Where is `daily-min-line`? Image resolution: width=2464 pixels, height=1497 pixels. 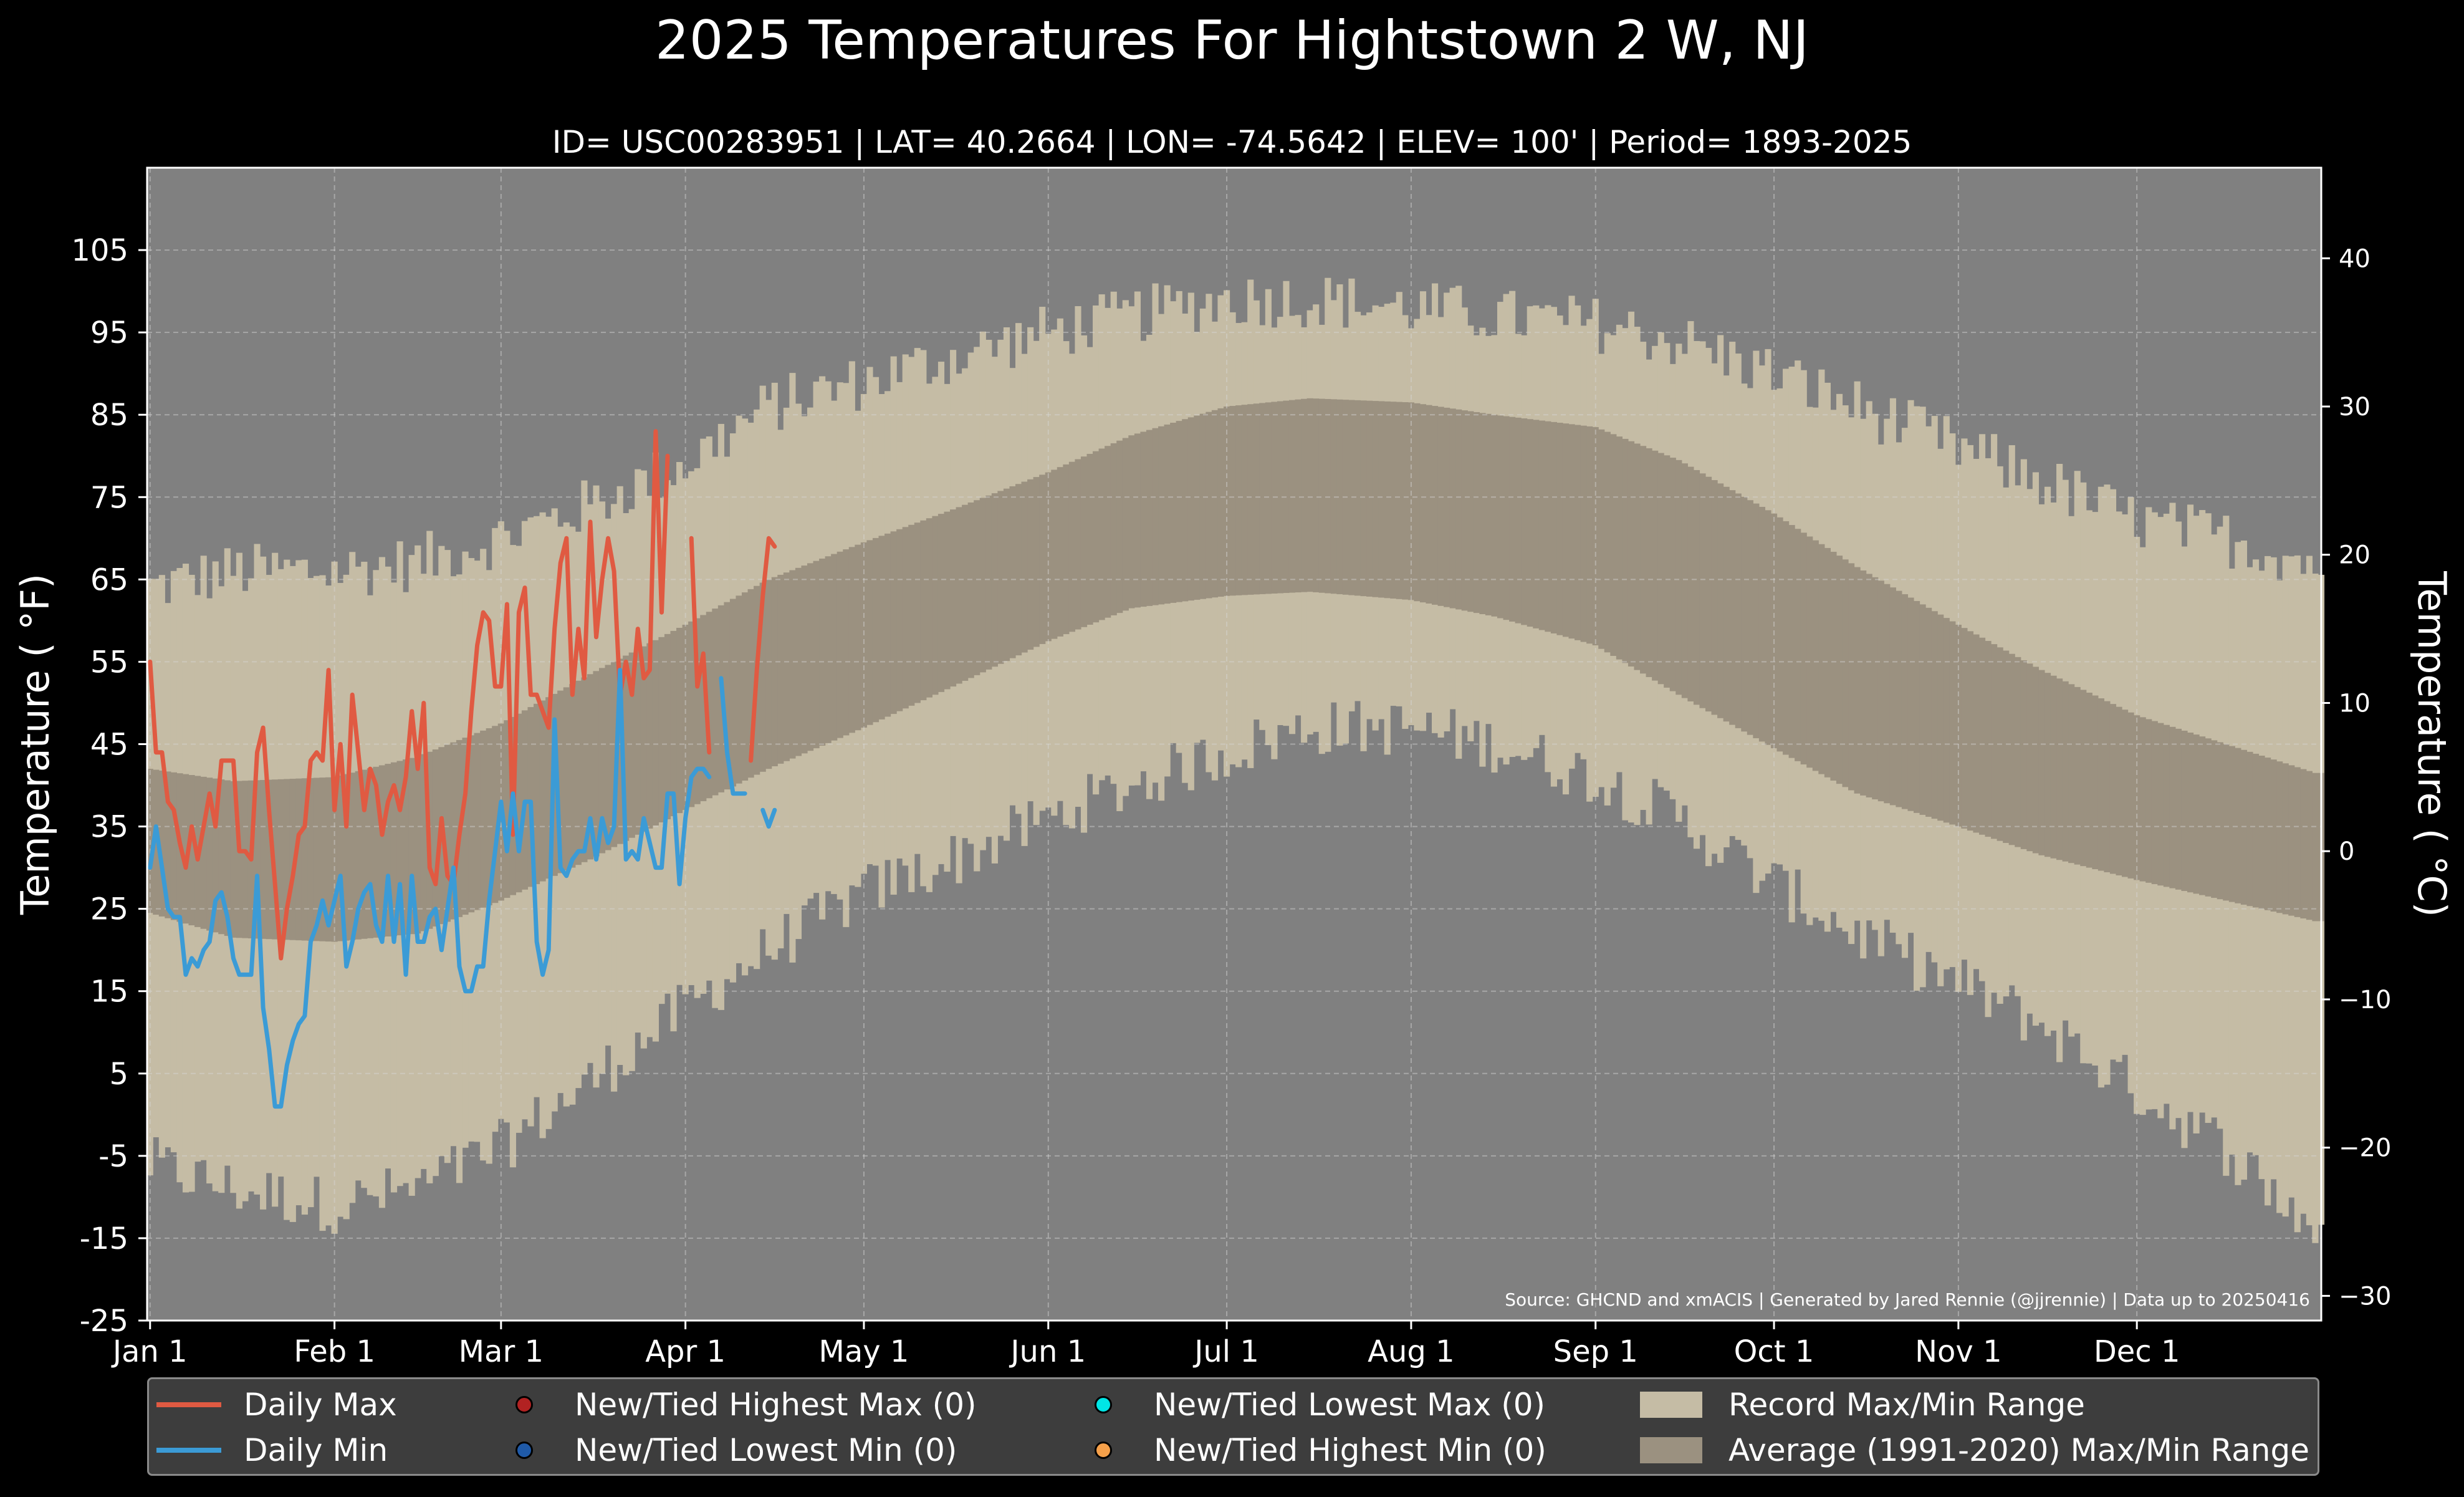
daily-min-line is located at coordinates (430, 888).